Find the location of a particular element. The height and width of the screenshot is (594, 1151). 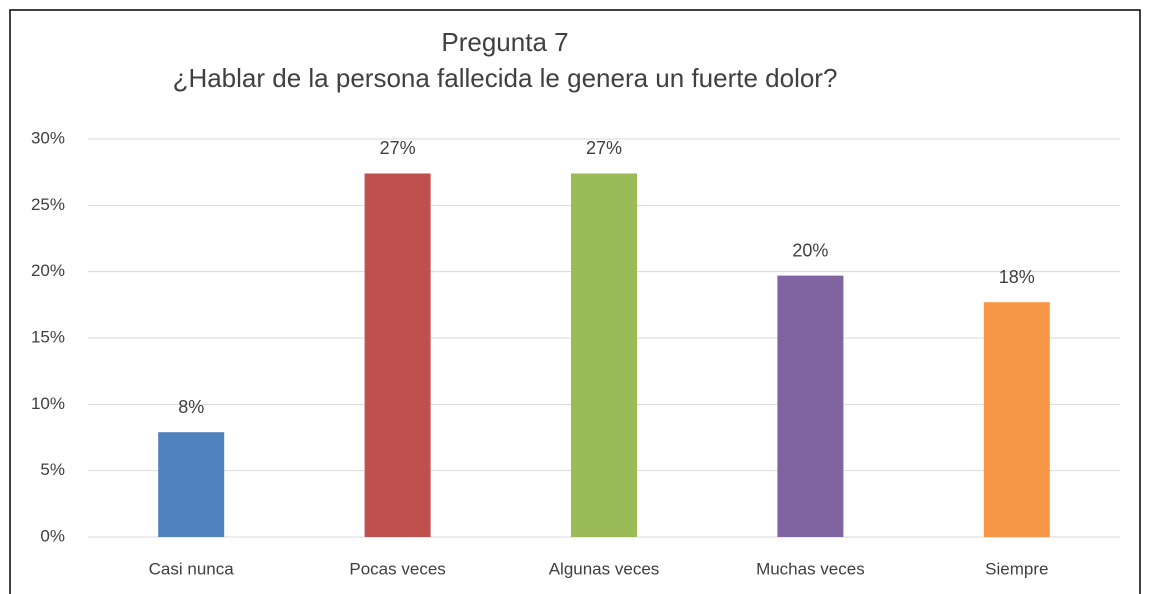

y-tick-label: 15% is located at coordinates (48, 336).